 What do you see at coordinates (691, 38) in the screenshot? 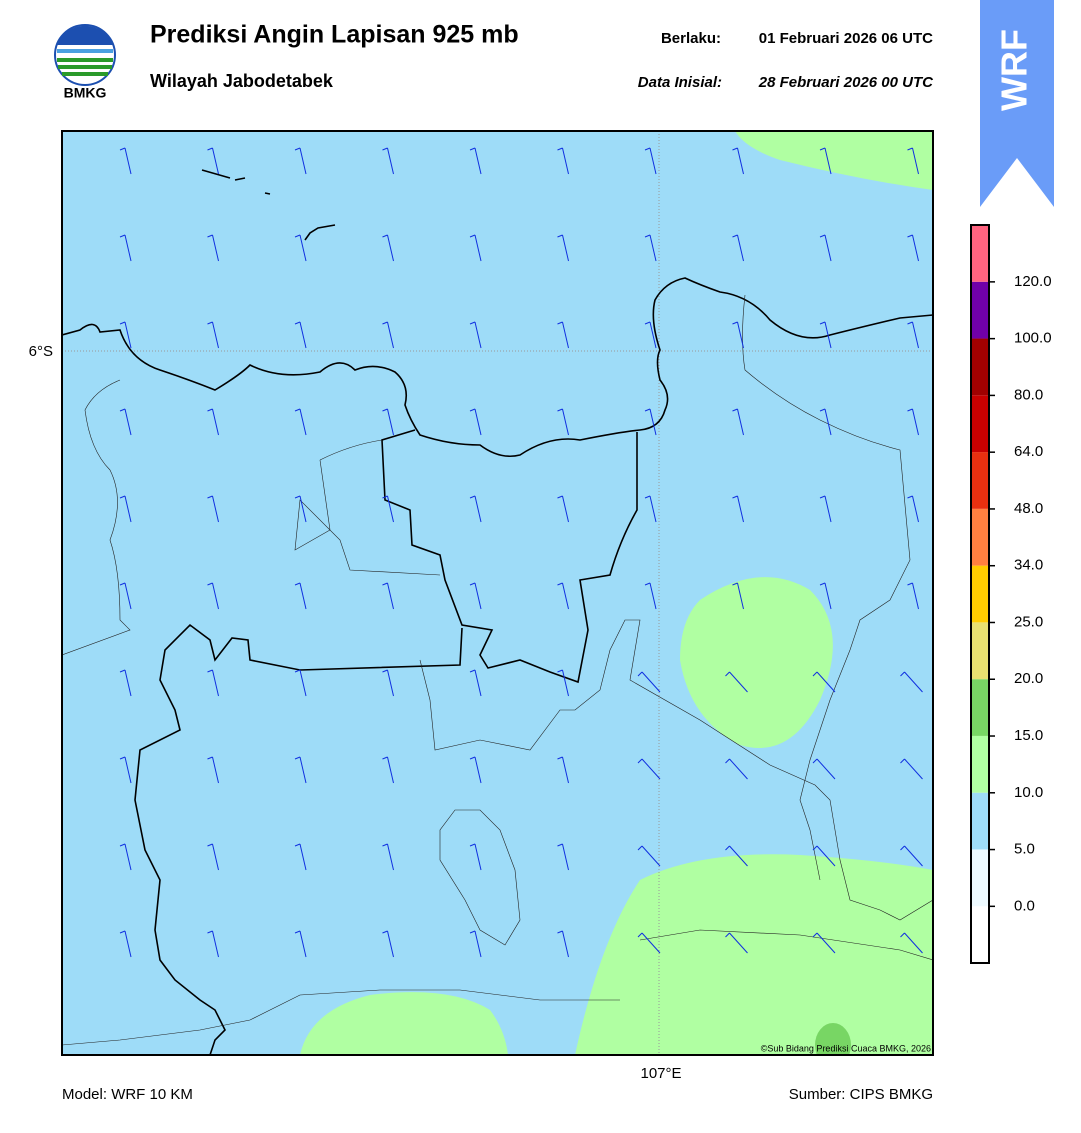
I see `valid-label: Berlaku:` at bounding box center [691, 38].